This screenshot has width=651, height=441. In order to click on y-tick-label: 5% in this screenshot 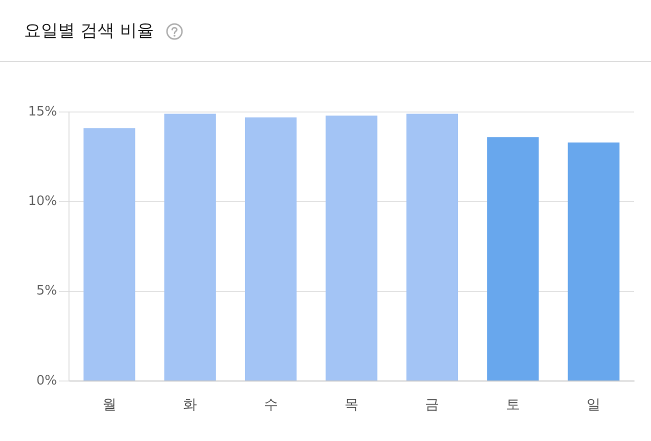, I will do `click(46, 291)`.